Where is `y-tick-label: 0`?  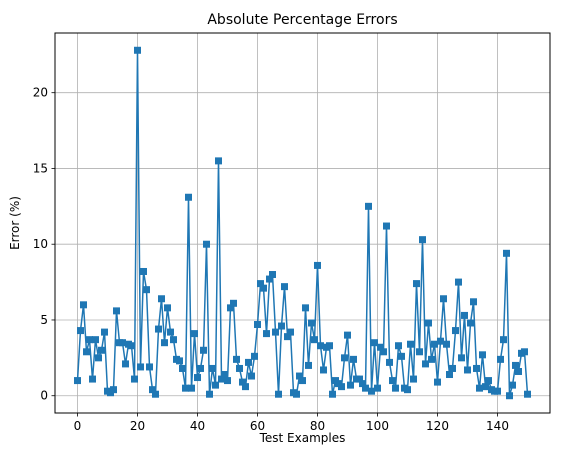
y-tick-label: 0 is located at coordinates (44, 396).